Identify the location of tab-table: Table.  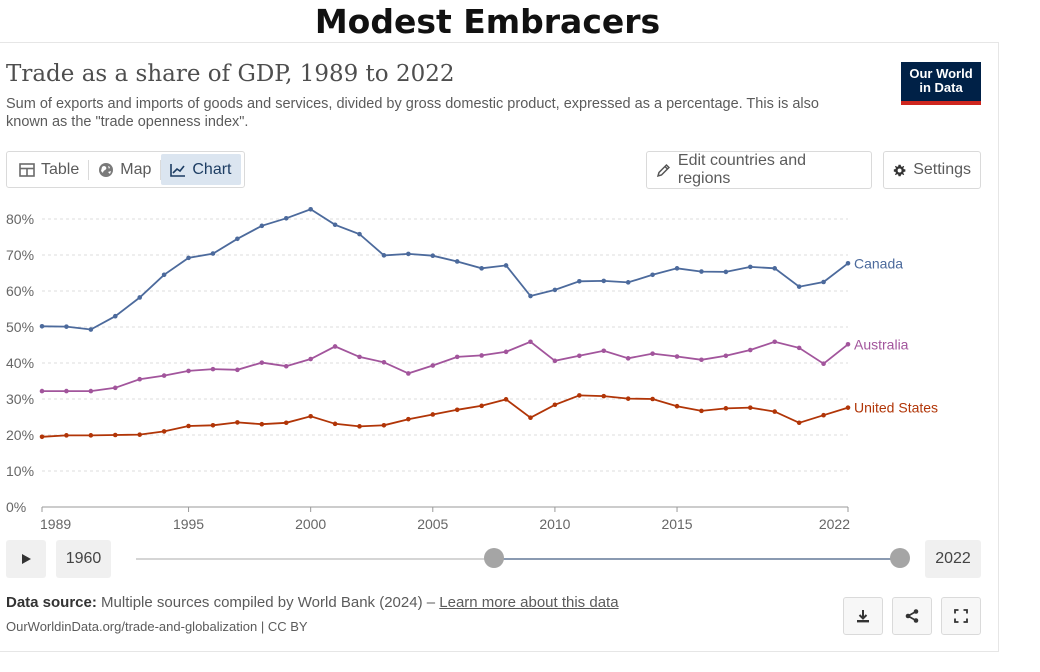
(49, 169).